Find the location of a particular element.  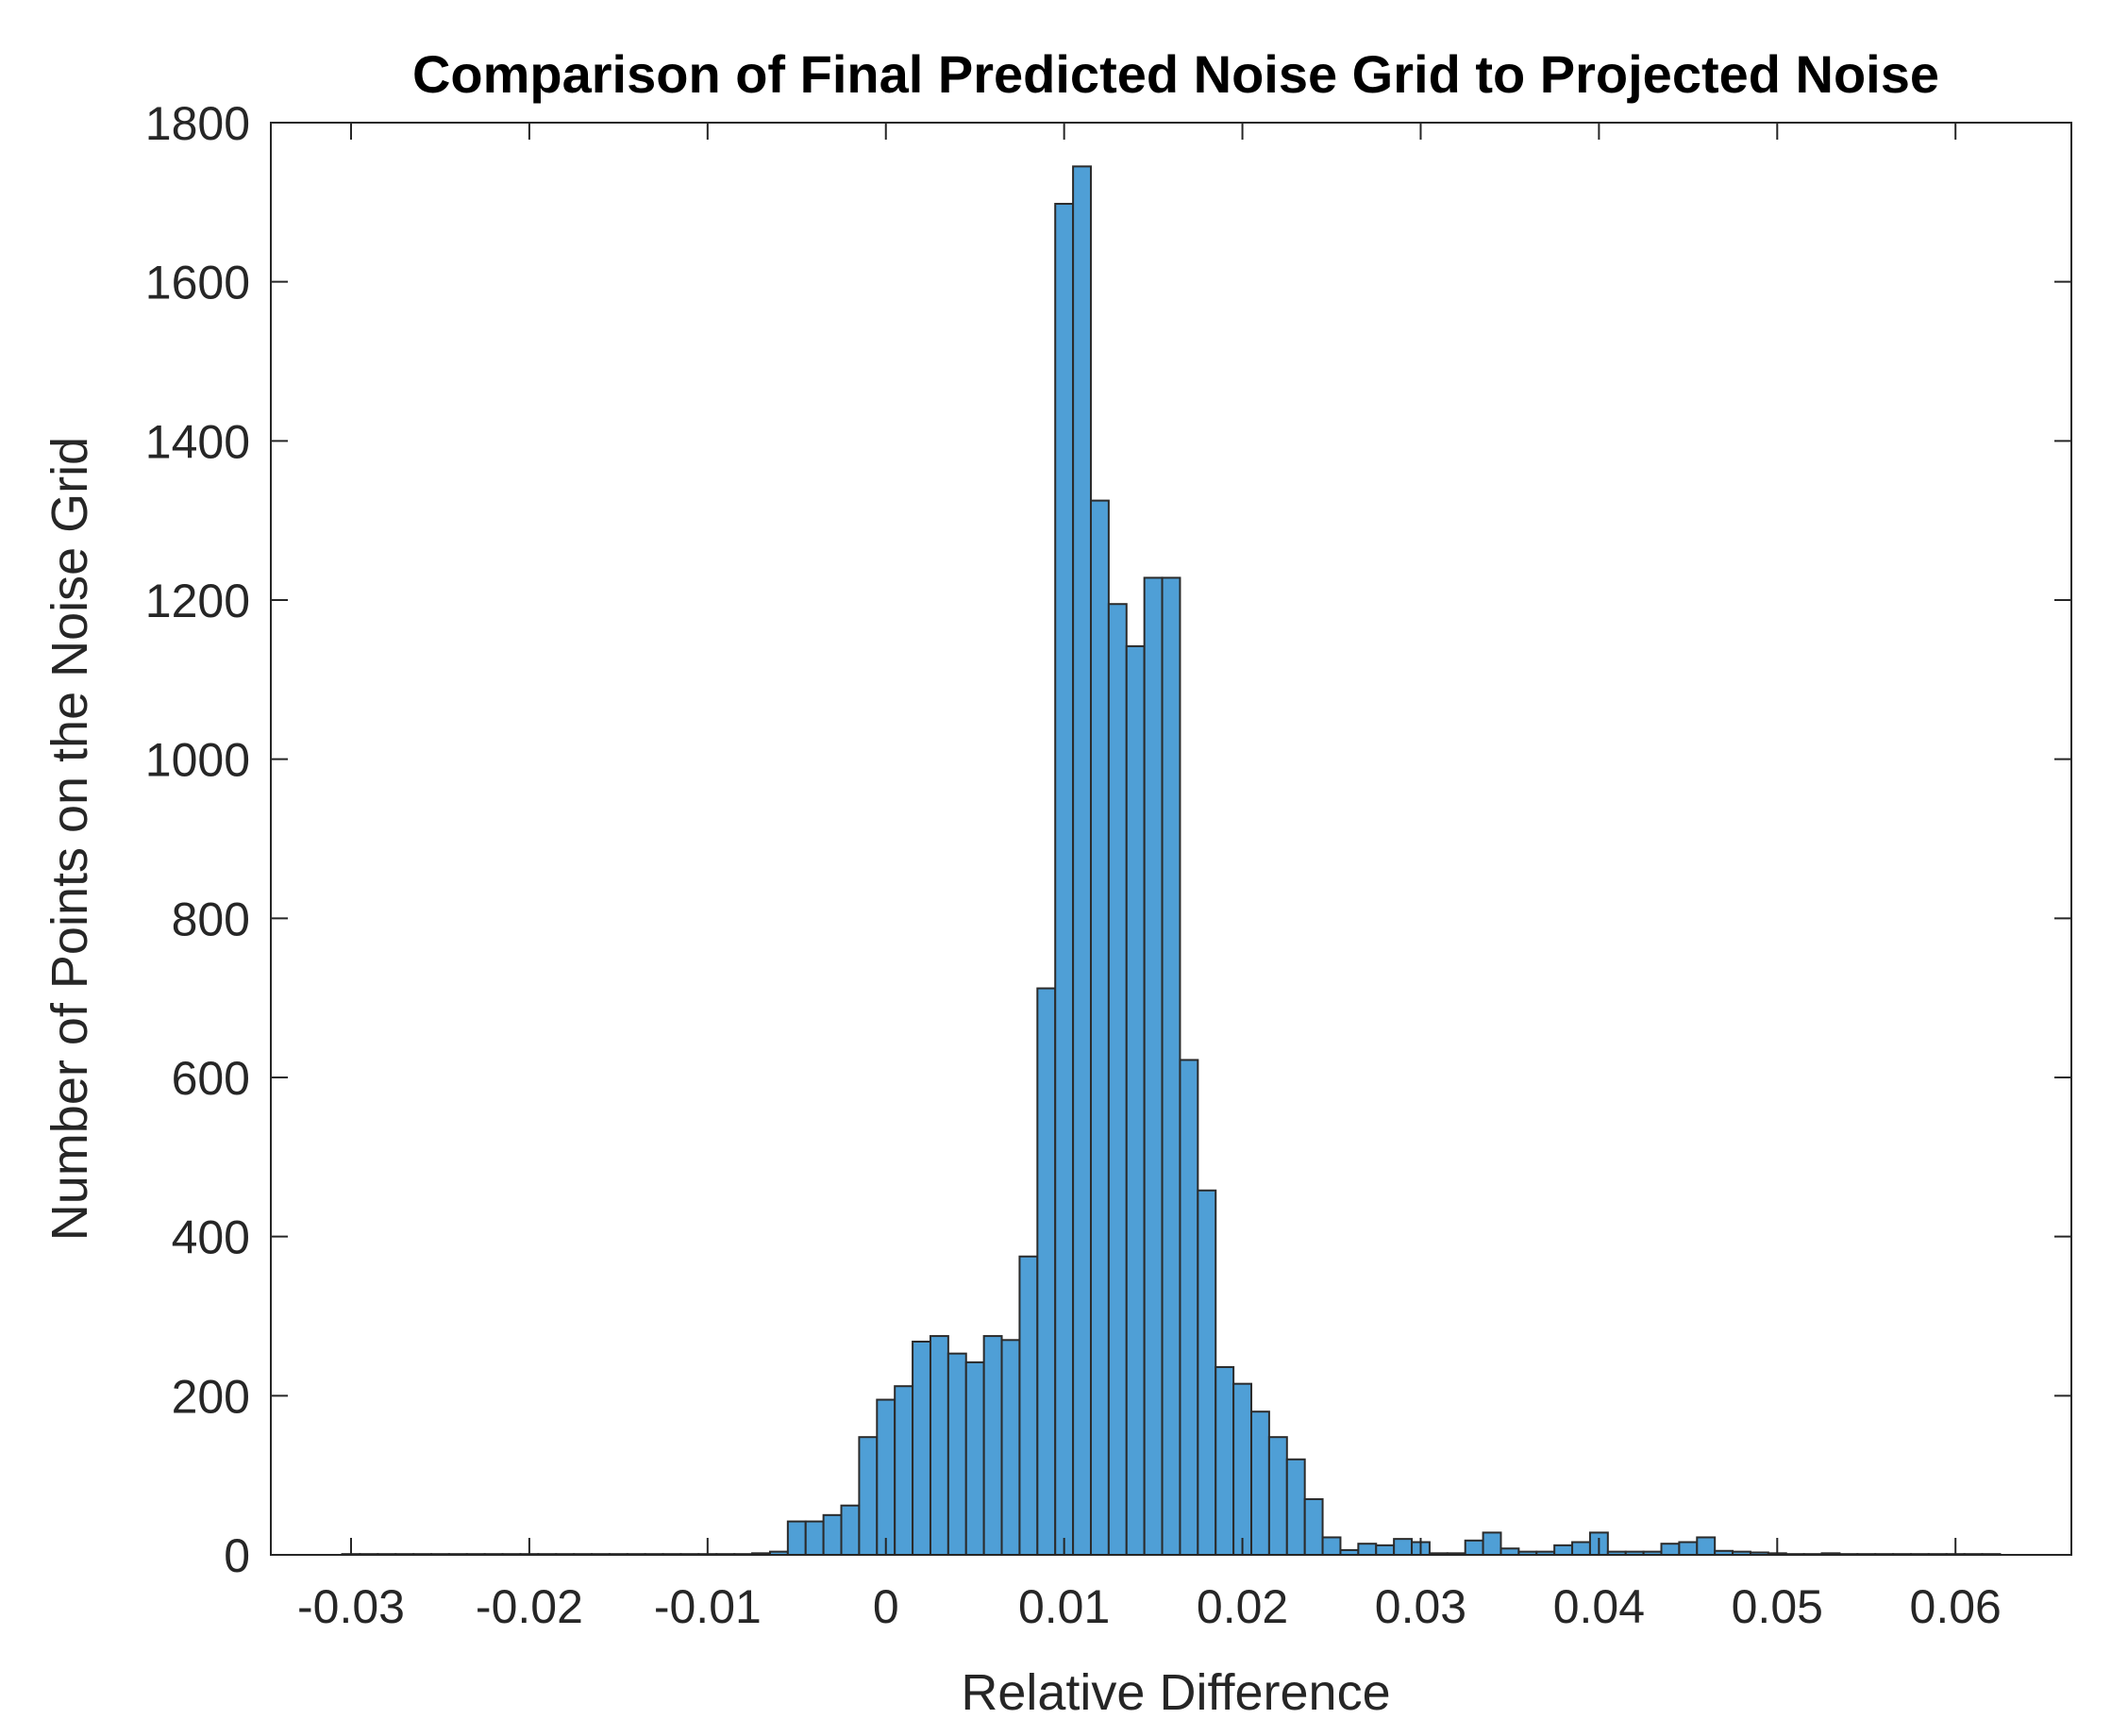

y-tick-label: 1600 is located at coordinates (197, 283).